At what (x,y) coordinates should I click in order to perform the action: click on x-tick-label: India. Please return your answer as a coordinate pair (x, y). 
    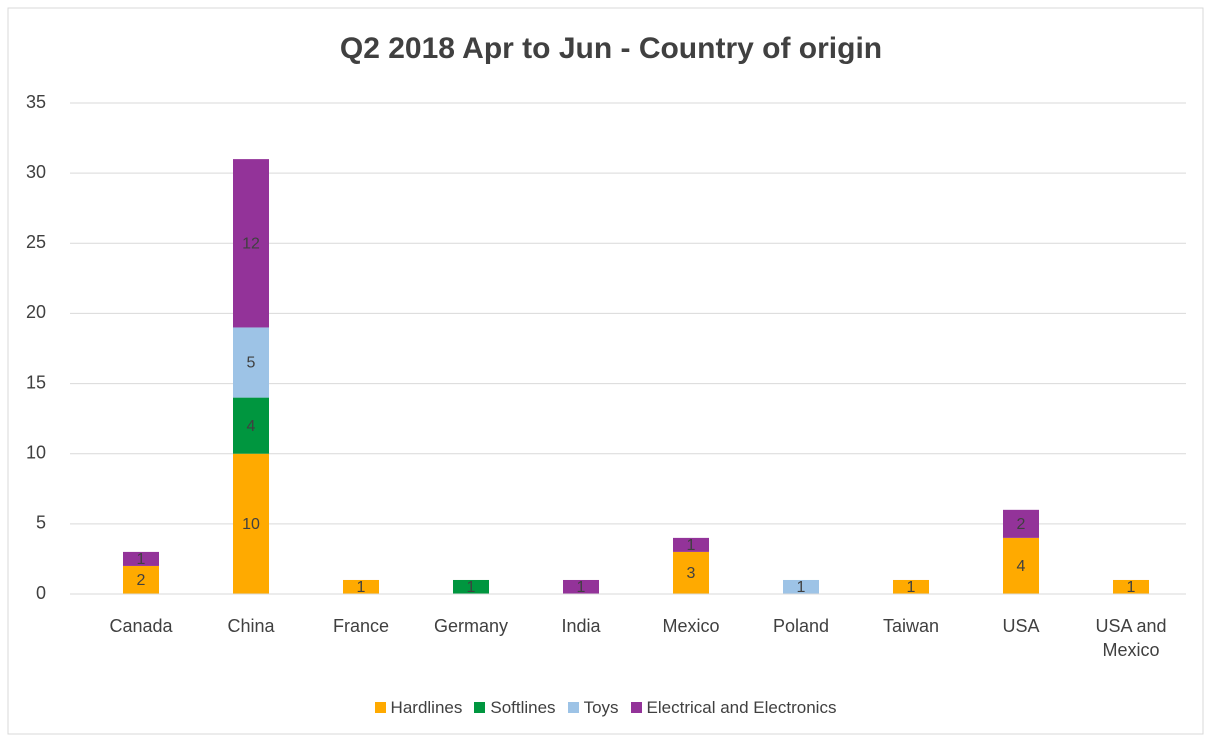
    Looking at the image, I should click on (581, 626).